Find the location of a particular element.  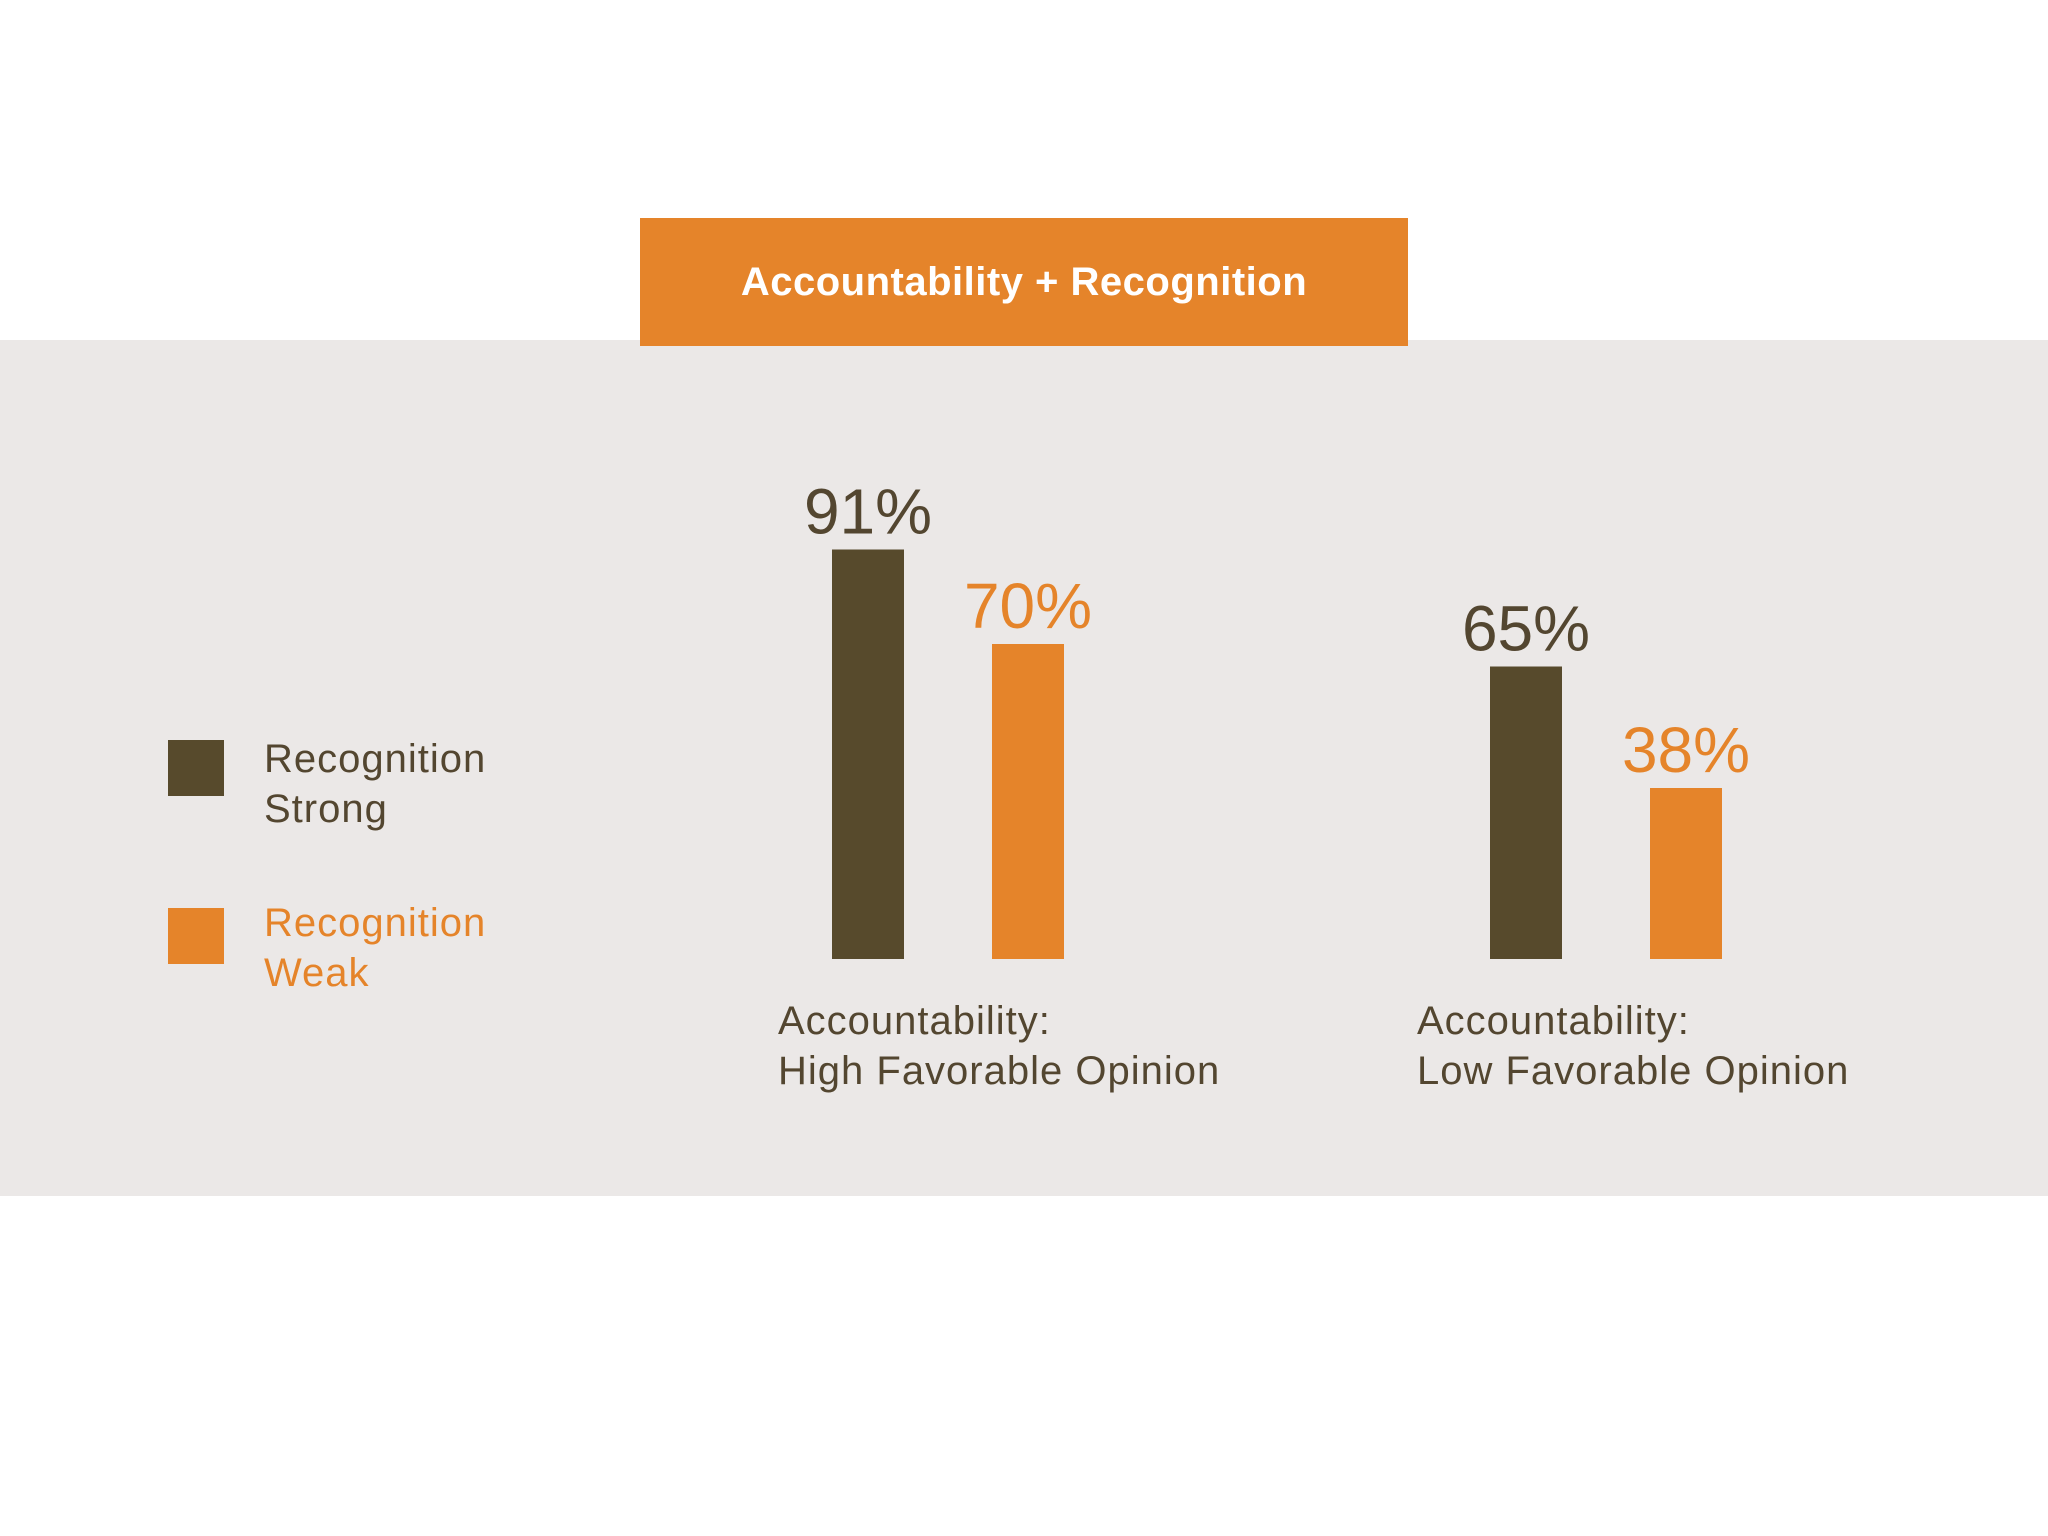

bar-high-strong is located at coordinates (868, 754).